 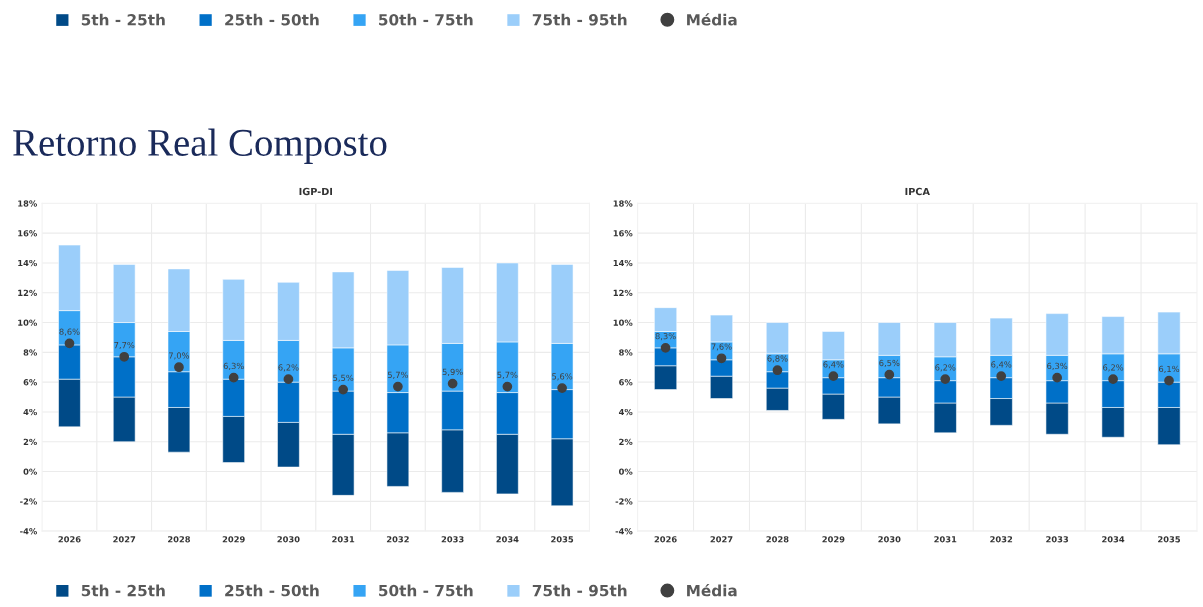 I want to click on chart-title: IPCA, so click(x=917, y=191).